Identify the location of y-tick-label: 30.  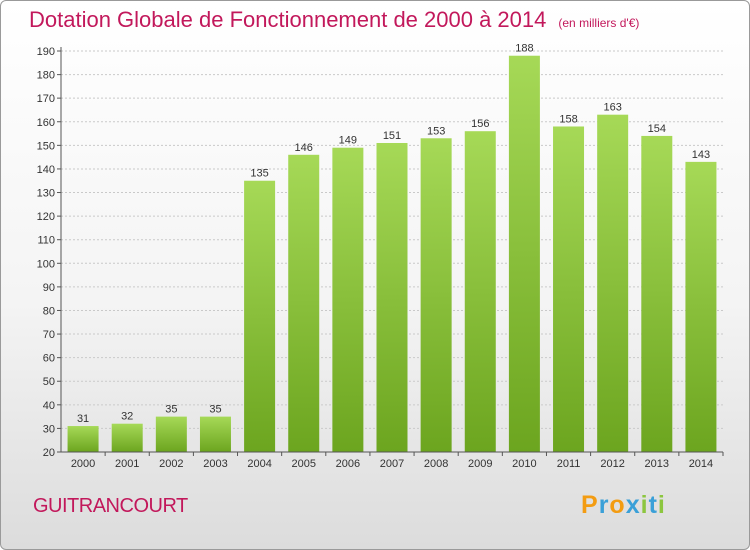
(49, 429).